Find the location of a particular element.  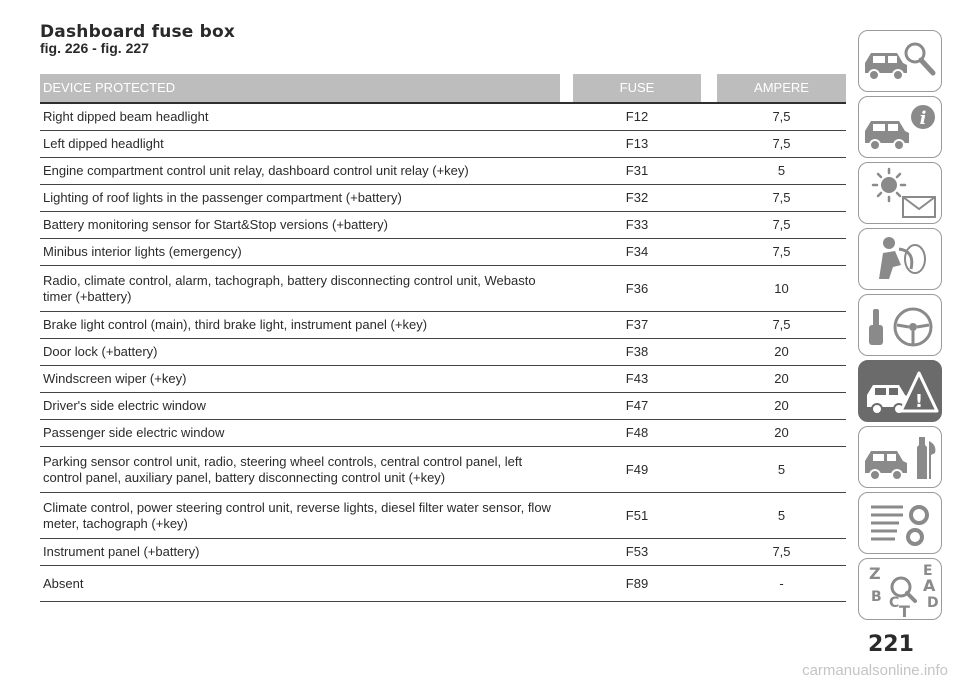

starting-driving-icon is located at coordinates (901, 327).